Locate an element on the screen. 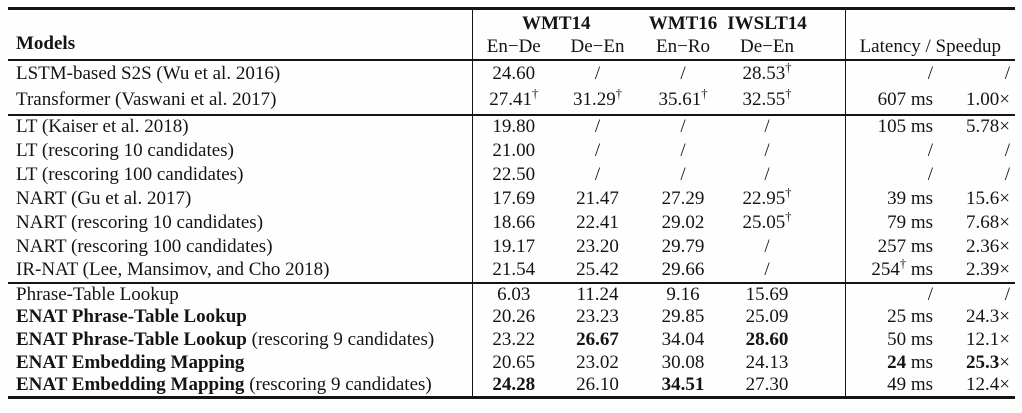 This screenshot has height=413, width=1022. model-cell: LSTM-based S2S (Wu et al. 2016) is located at coordinates (240, 74).